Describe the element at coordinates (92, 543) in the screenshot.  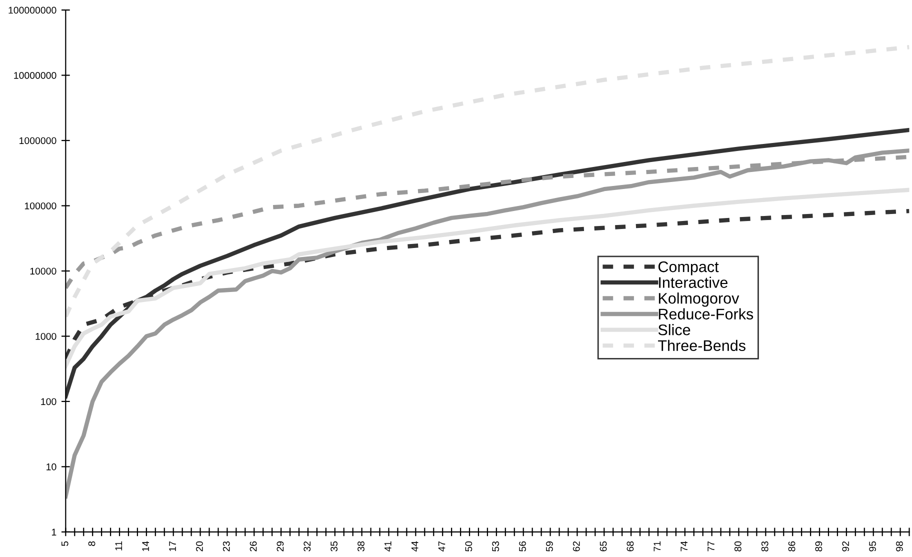
I see `x-tick-label: 8` at that location.